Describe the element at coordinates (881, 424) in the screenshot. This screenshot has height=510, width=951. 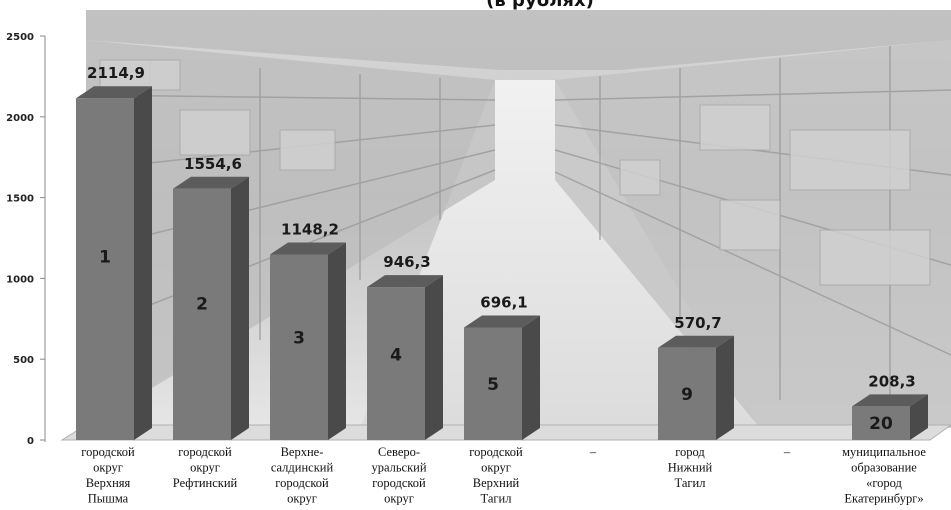
I see `rank-label: 20` at that location.